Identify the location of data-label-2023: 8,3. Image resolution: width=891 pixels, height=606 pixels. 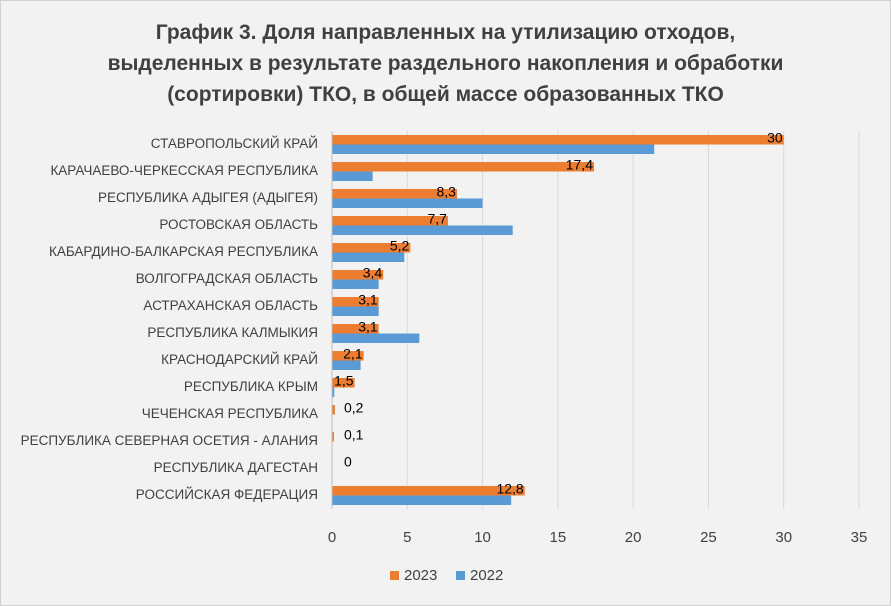
(447, 191).